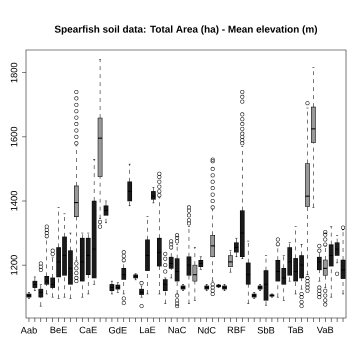 The width and height of the screenshot is (351, 344). I want to click on y-tick-label: 1200, so click(14, 265).